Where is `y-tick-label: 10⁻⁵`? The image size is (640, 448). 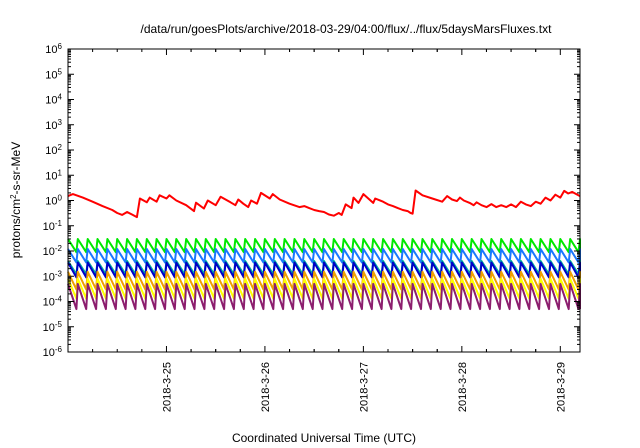 y-tick-label: 10⁻⁵ is located at coordinates (53, 326).